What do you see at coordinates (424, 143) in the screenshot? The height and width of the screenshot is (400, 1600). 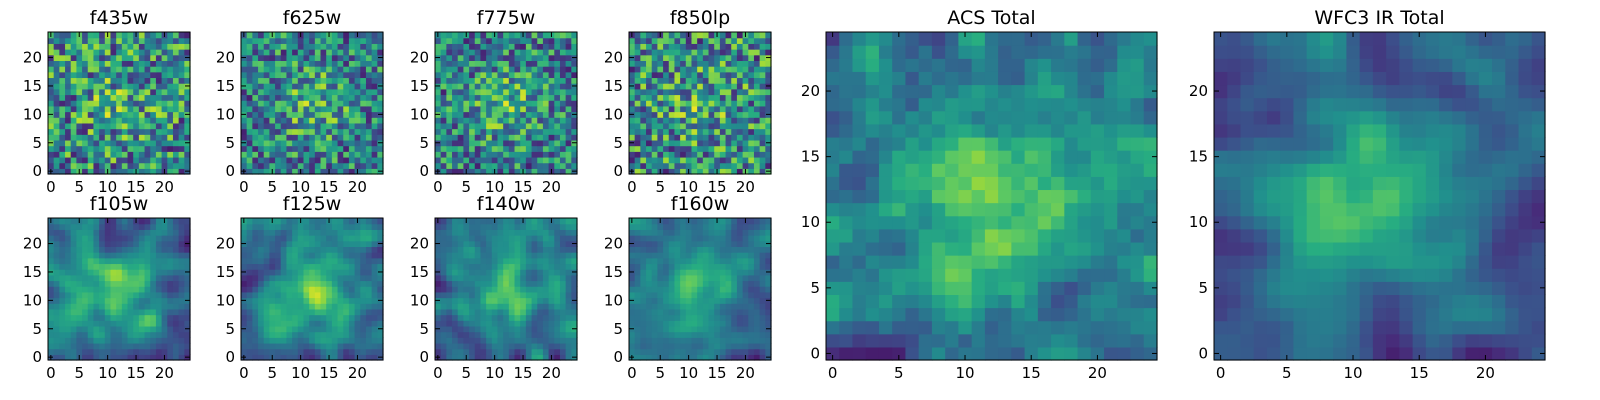 I see `y-tick-label: 5` at bounding box center [424, 143].